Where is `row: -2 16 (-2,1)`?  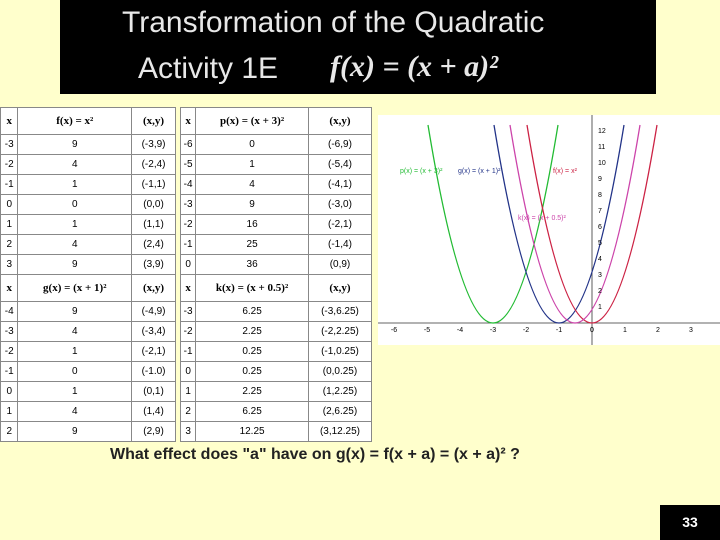 row: -2 16 (-2,1) is located at coordinates (276, 224).